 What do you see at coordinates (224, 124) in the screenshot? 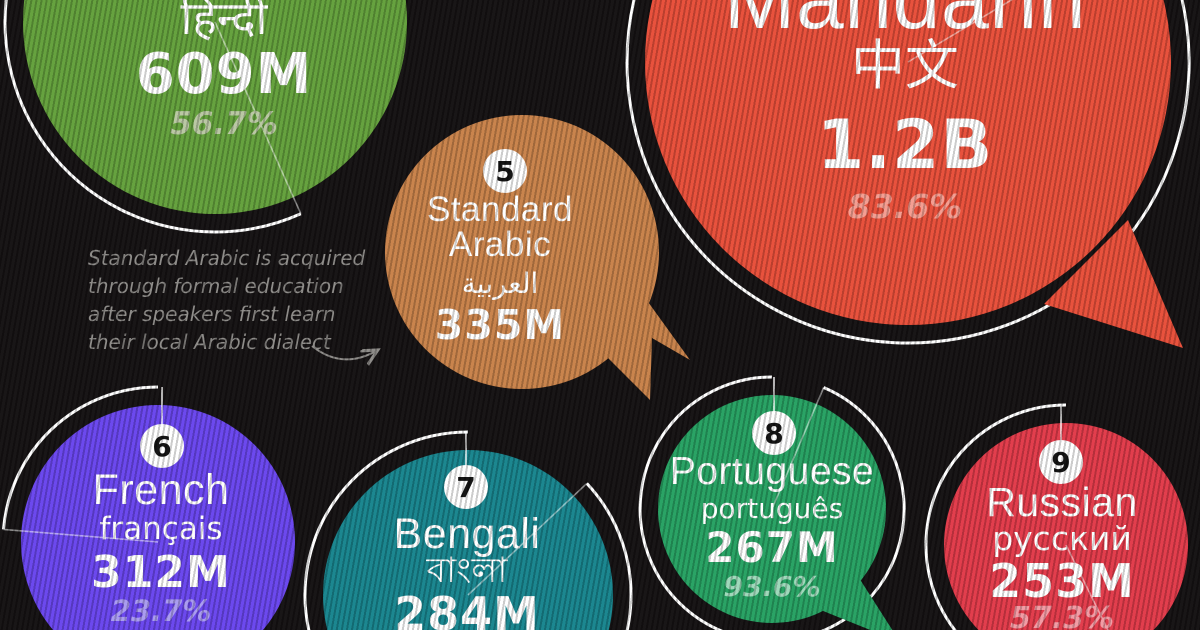
I see `native-share-pct-hindi: 56.7%` at bounding box center [224, 124].